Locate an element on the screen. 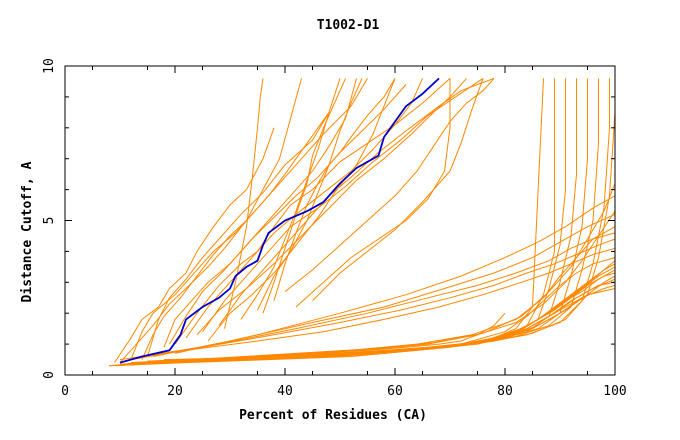 This screenshot has height=440, width=680. x-tick-label-60: 60 is located at coordinates (395, 391).